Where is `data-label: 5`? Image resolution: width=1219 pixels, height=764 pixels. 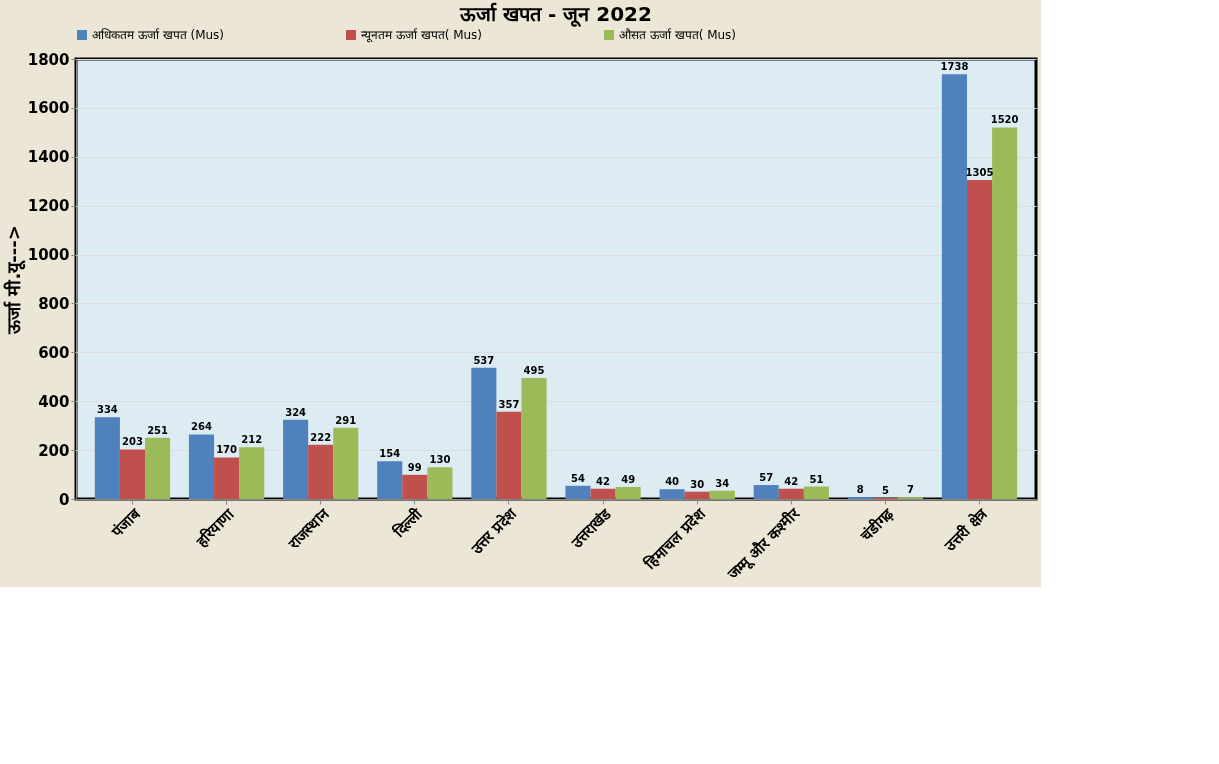
data-label: 5 is located at coordinates (885, 490).